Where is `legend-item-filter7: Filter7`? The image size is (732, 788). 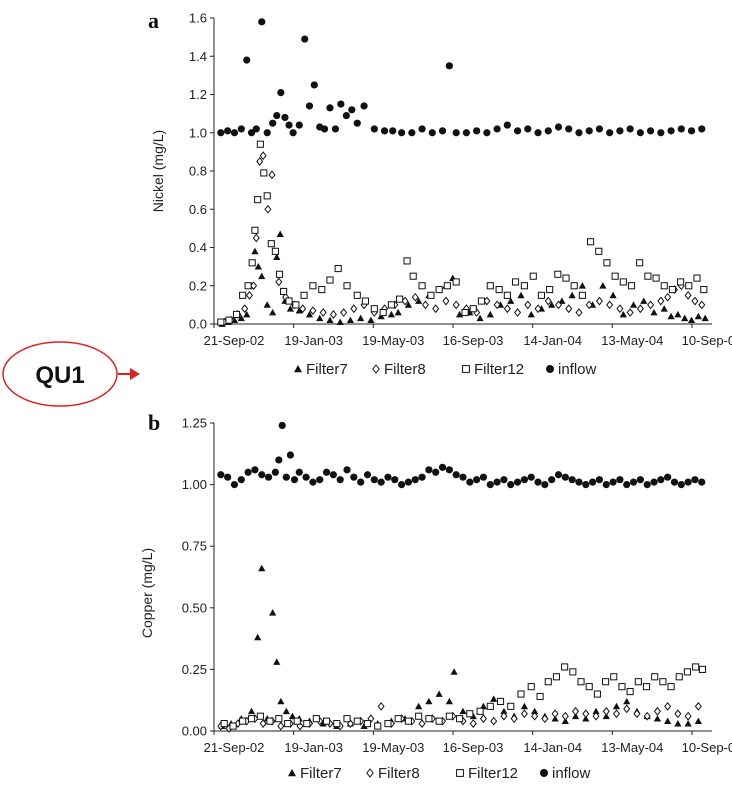
legend-item-filter7: Filter7 is located at coordinates (321, 369).